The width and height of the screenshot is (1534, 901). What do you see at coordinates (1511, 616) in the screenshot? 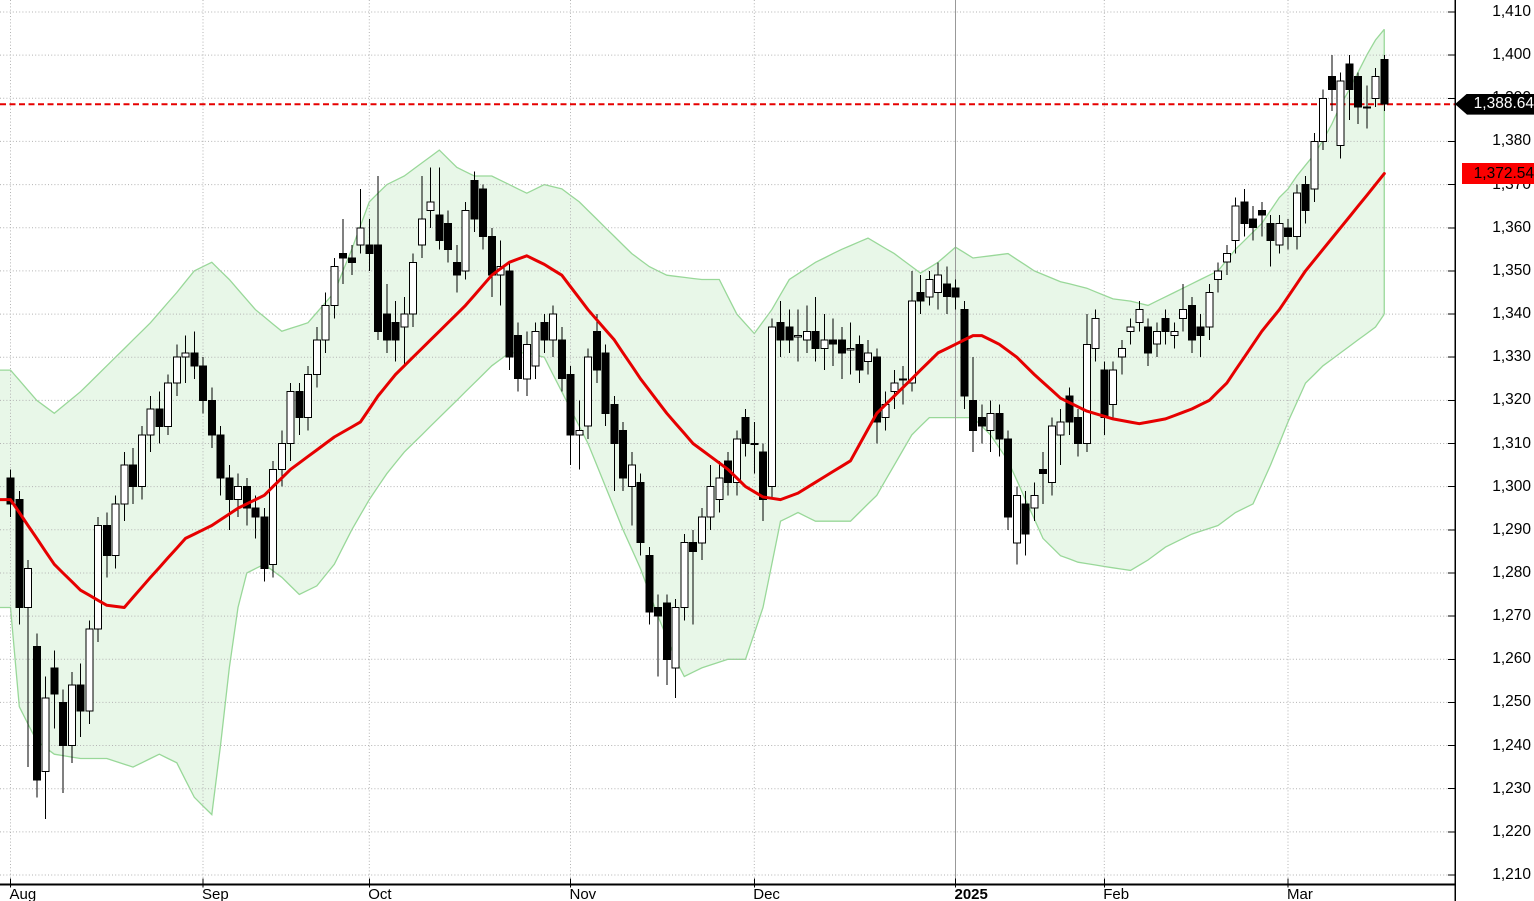
I see `y-axis-label: 1,270` at bounding box center [1511, 616].